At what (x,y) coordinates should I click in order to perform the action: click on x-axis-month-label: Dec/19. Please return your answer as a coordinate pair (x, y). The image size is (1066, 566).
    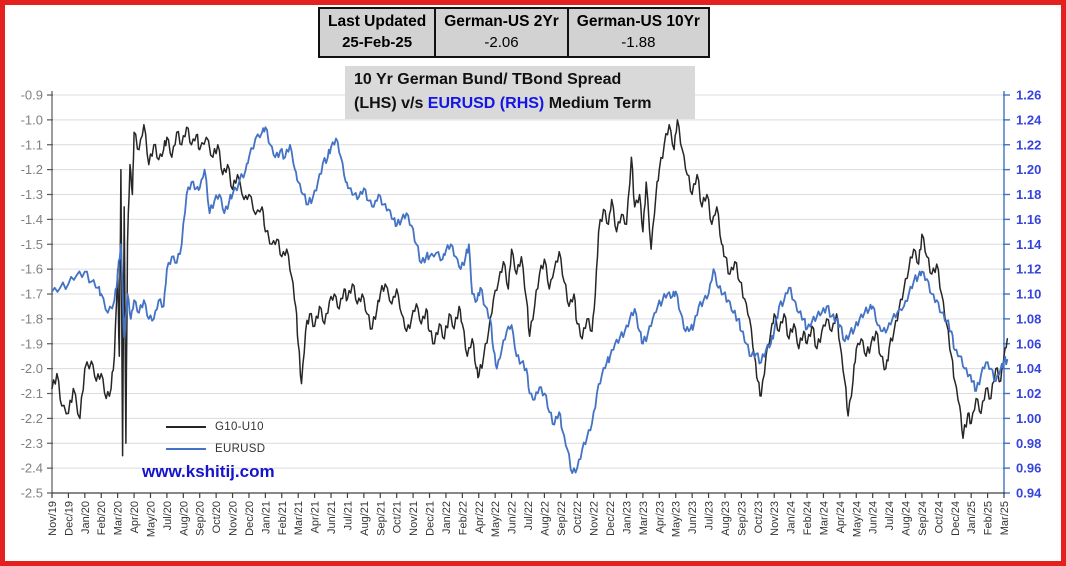
    Looking at the image, I should click on (69, 518).